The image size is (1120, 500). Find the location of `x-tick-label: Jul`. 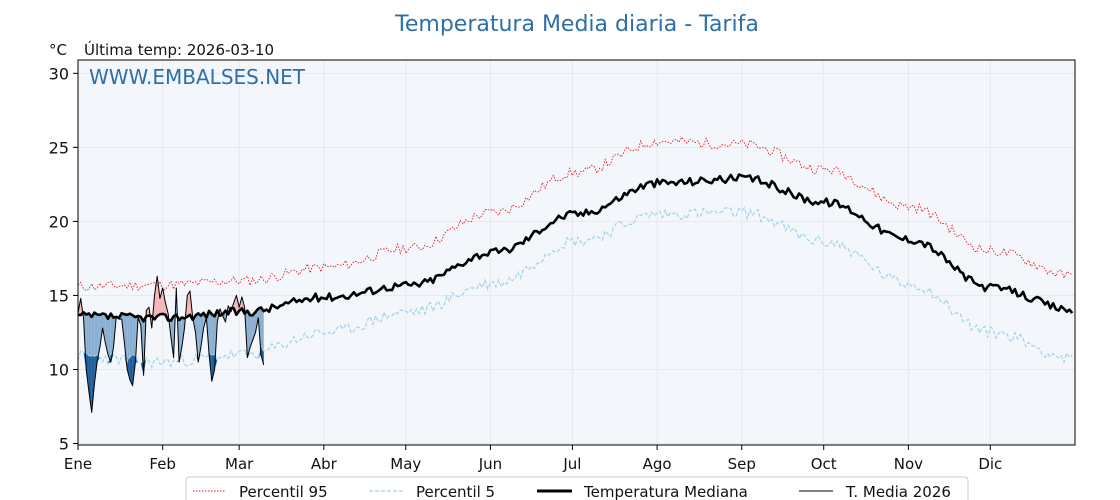

x-tick-label: Jul is located at coordinates (571, 464).